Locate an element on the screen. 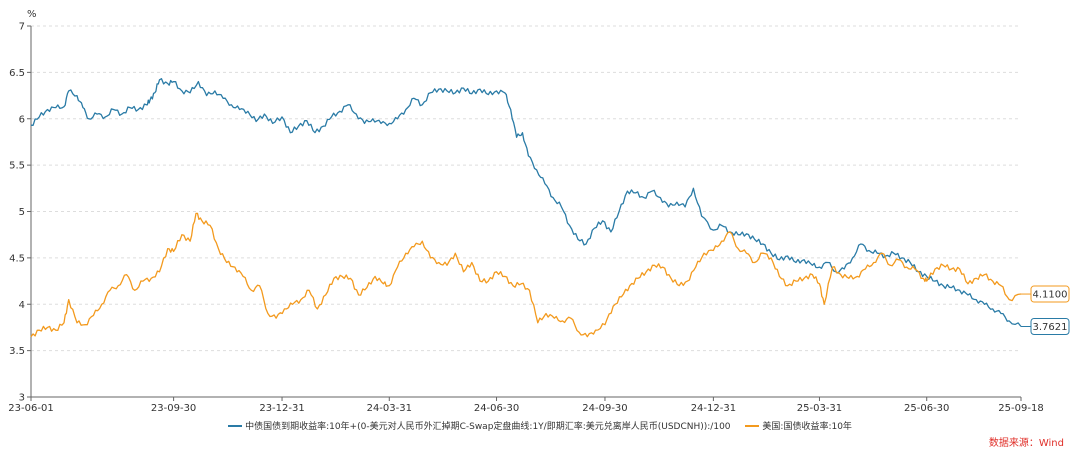 This screenshot has height=455, width=1080. x-tick-label: 25-09-18 is located at coordinates (1020, 408).